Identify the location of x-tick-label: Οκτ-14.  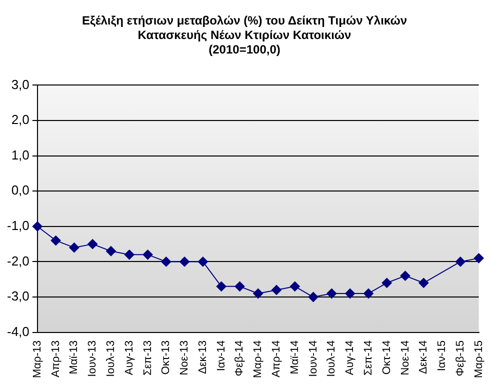
(386, 357).